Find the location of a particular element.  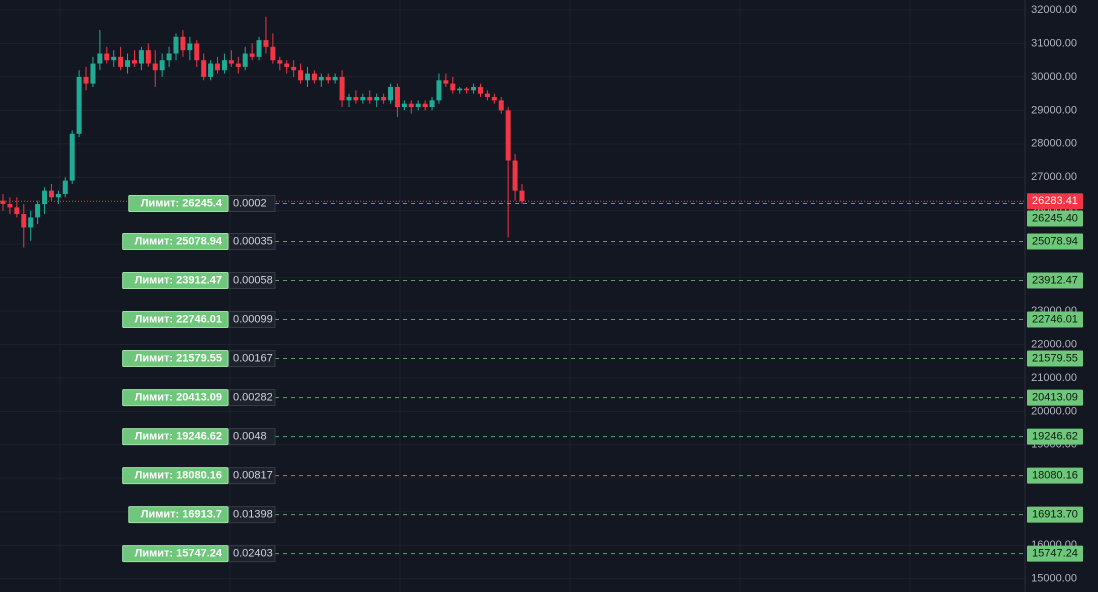

y-tick-label: 30000.00 is located at coordinates (1054, 77).